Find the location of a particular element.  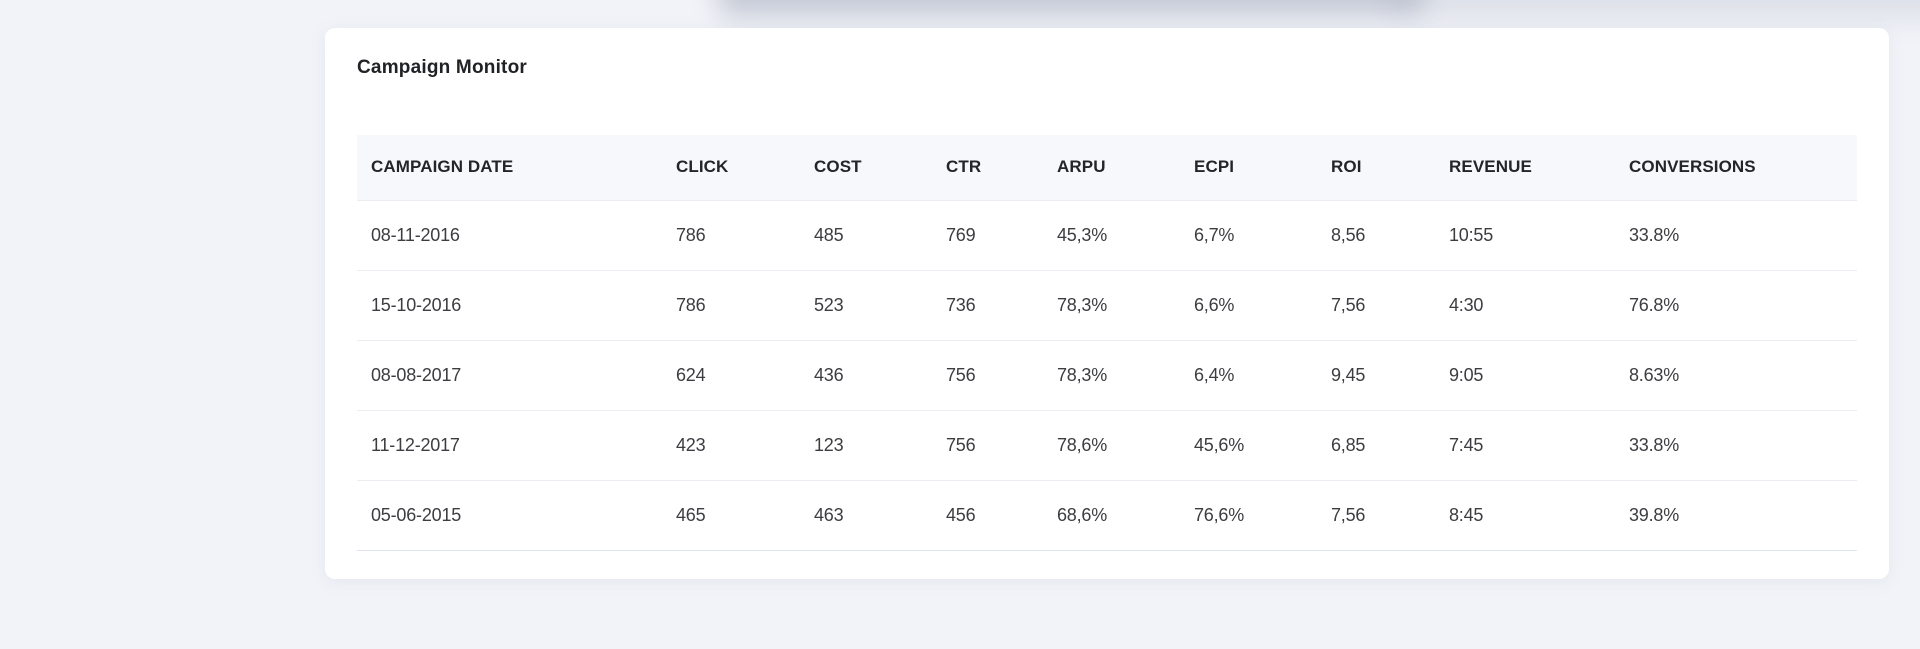

column-header-cost: COST is located at coordinates (866, 168).